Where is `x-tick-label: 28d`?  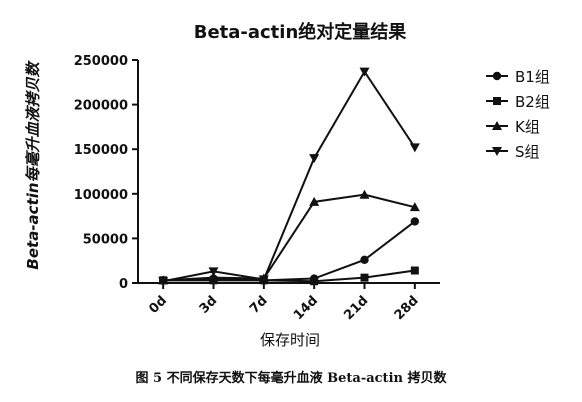
x-tick-label: 28d is located at coordinates (407, 308).